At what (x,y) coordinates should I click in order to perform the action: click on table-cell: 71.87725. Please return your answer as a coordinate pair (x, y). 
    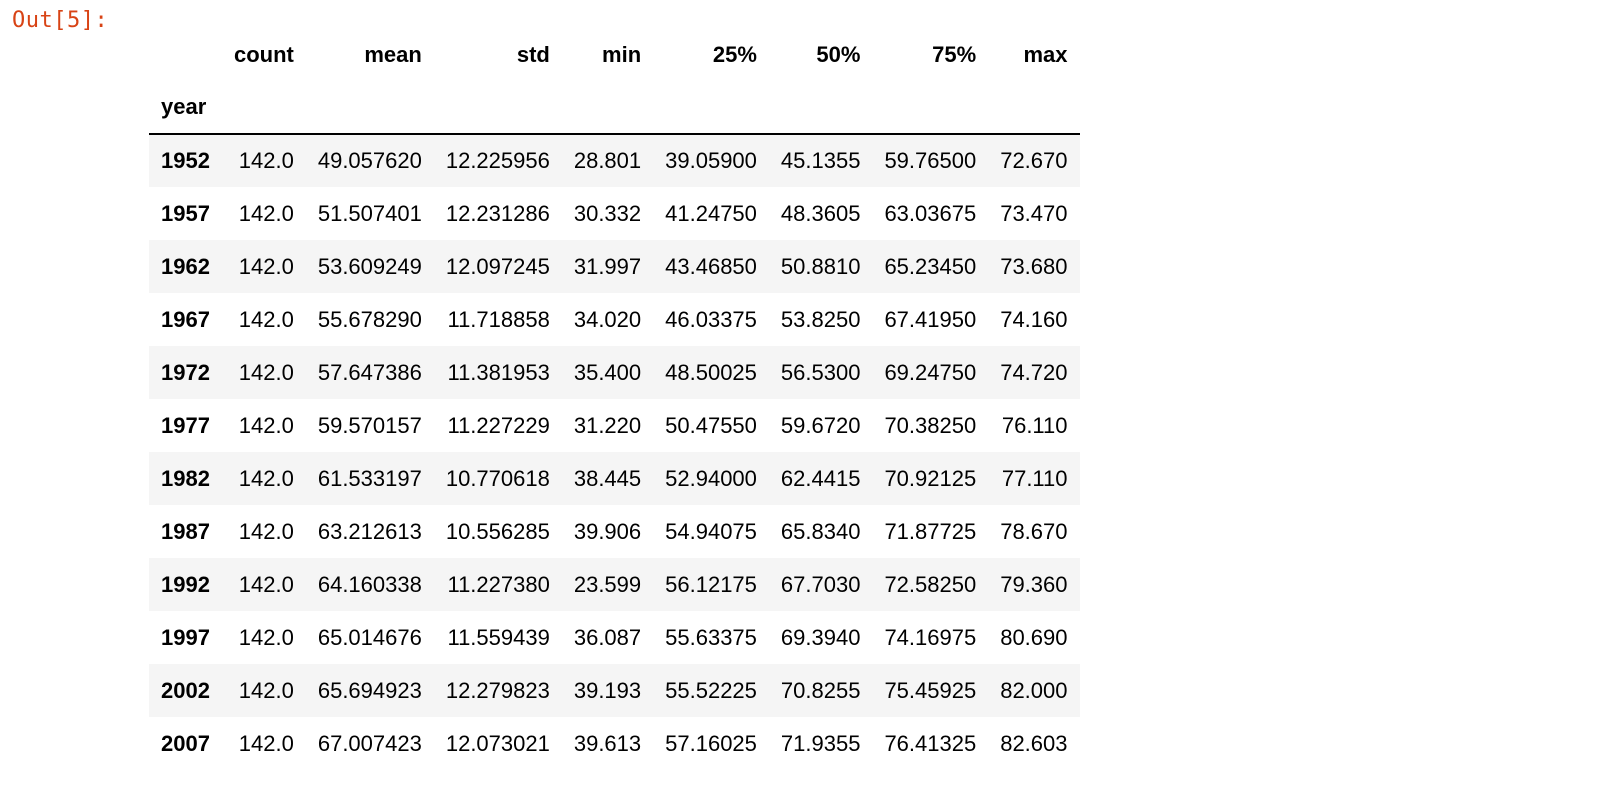
    Looking at the image, I should click on (930, 531).